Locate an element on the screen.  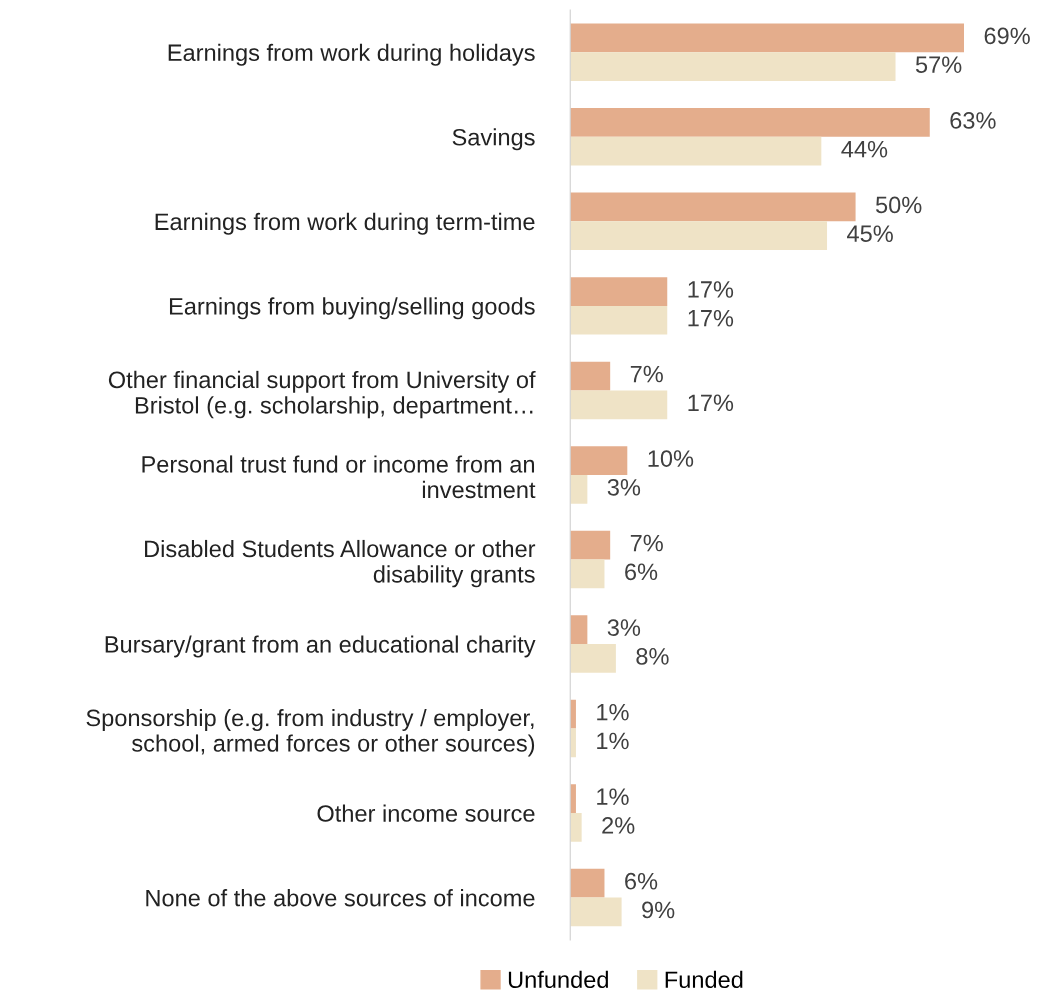
y-tick-label: Earnings from work during term-time is located at coordinates (345, 223).